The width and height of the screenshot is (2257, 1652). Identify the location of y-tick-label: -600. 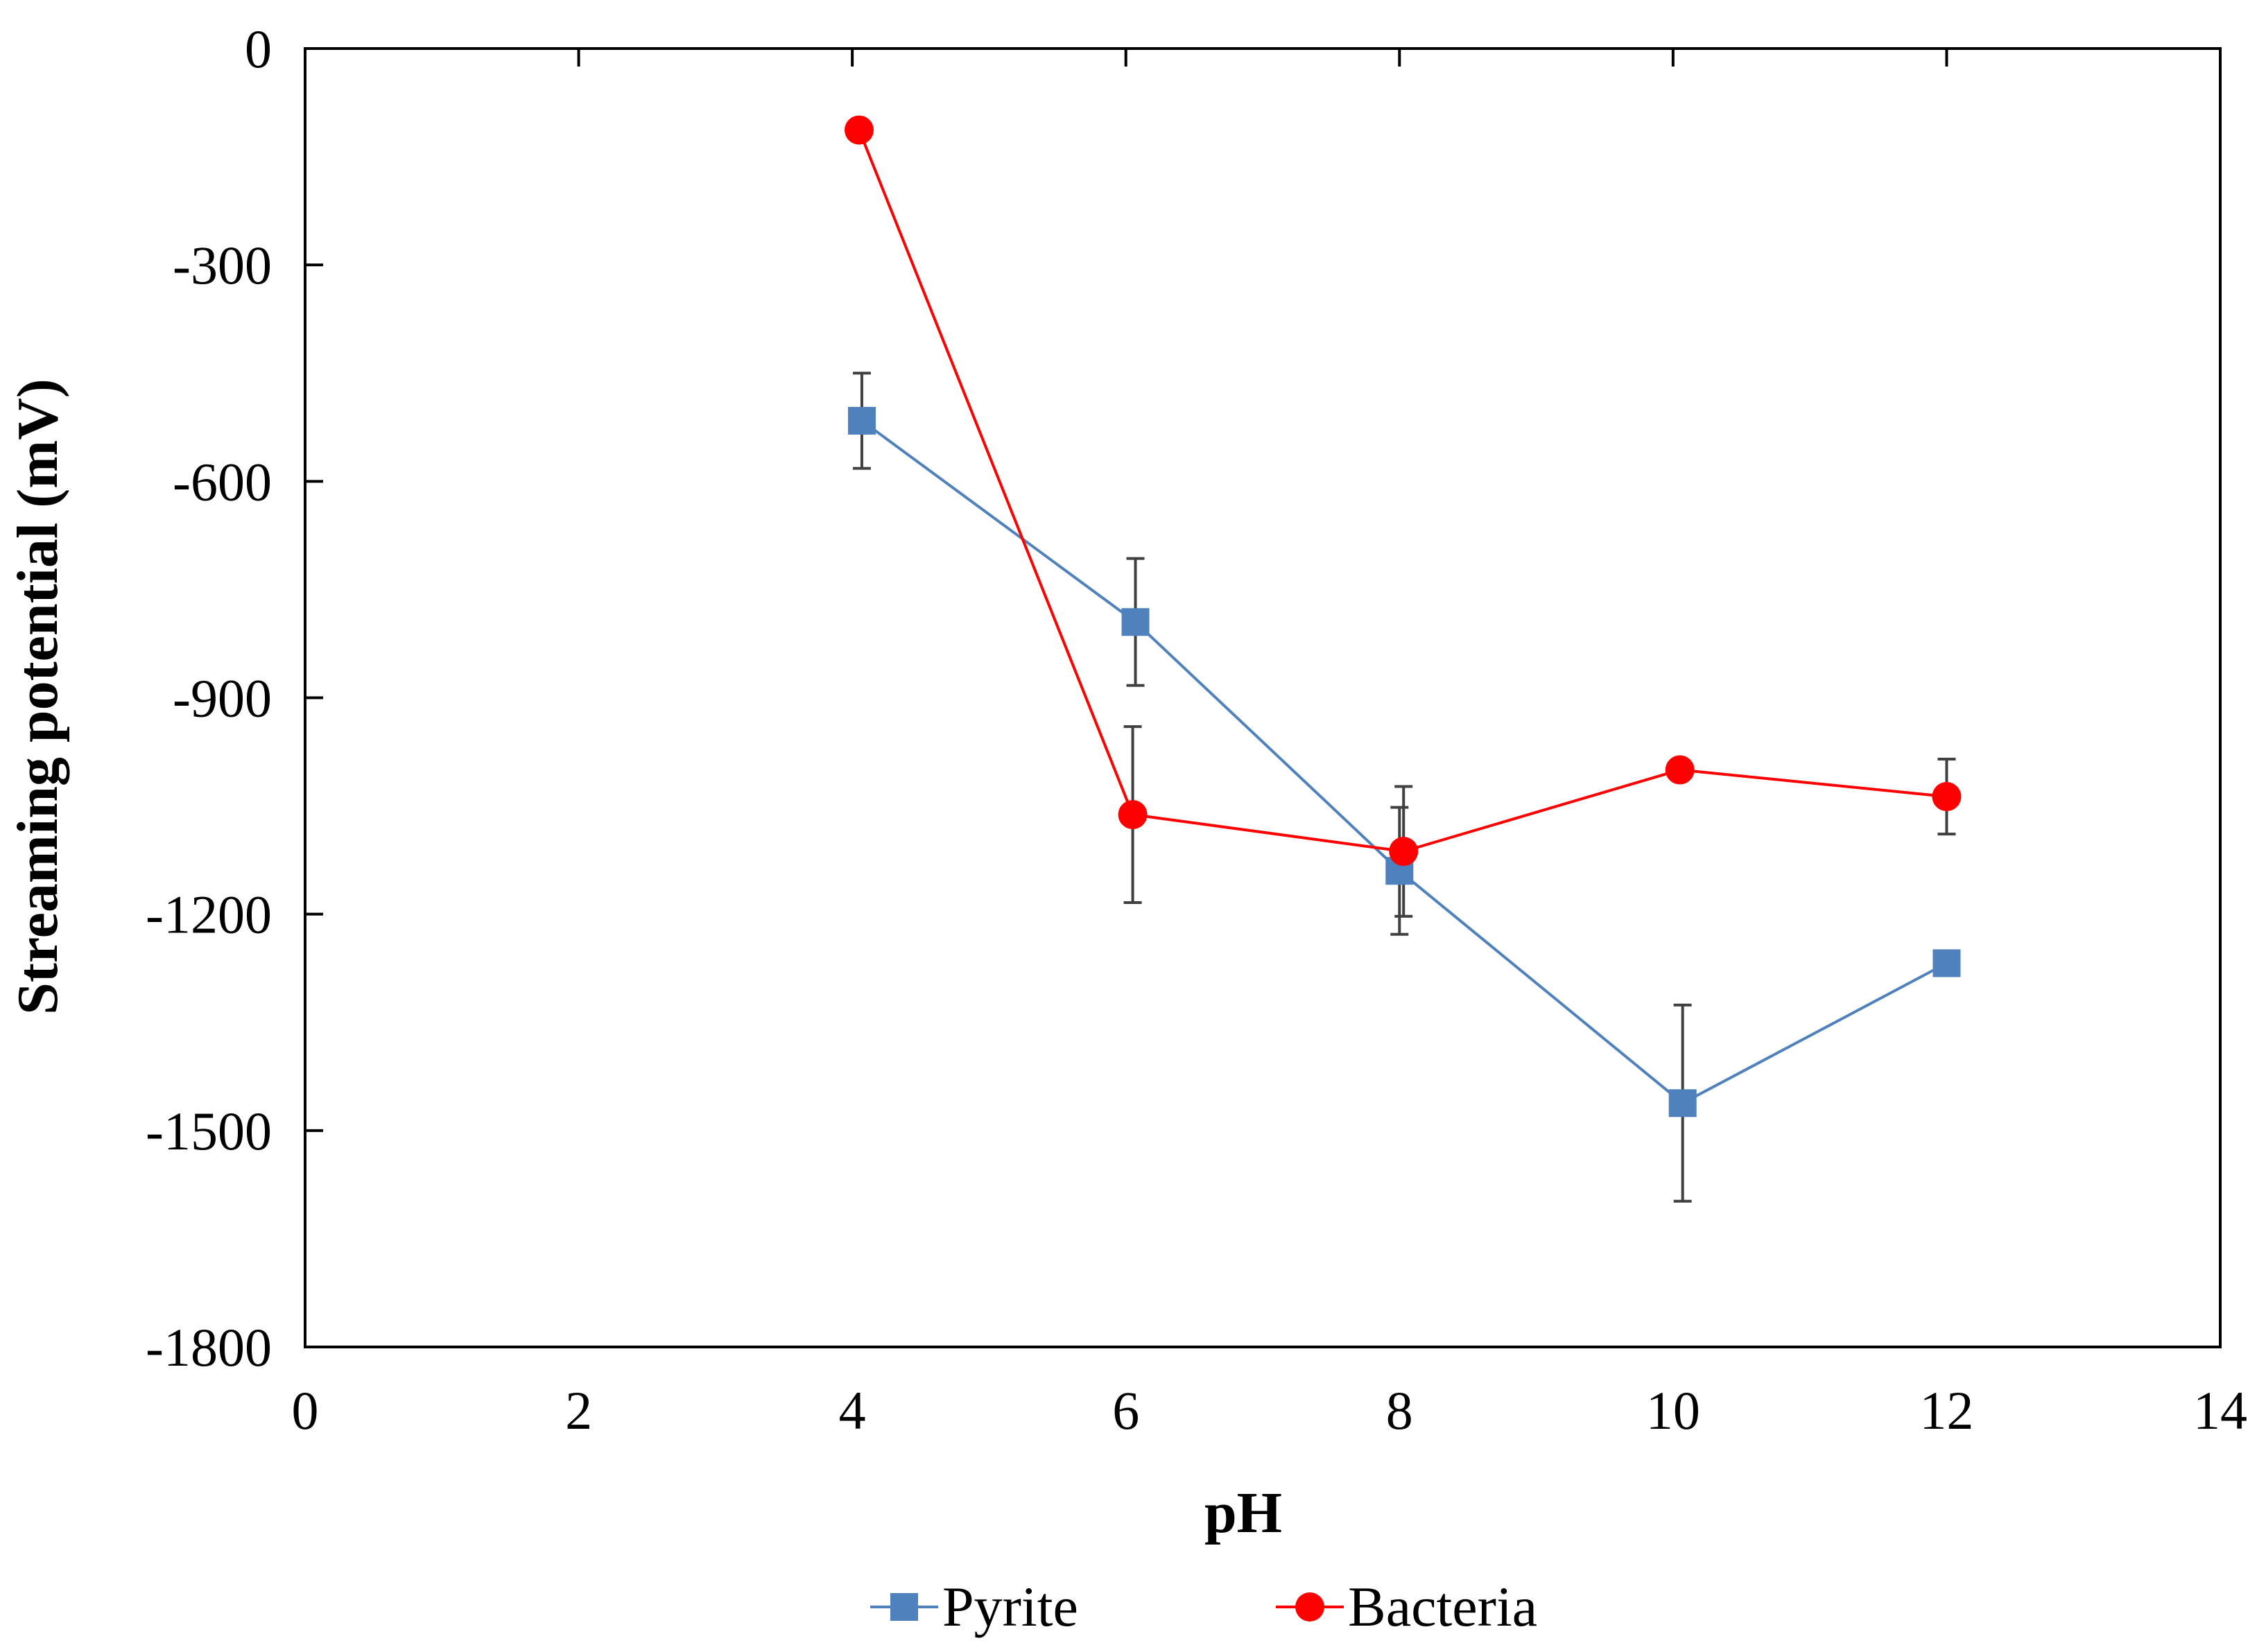
(222, 481).